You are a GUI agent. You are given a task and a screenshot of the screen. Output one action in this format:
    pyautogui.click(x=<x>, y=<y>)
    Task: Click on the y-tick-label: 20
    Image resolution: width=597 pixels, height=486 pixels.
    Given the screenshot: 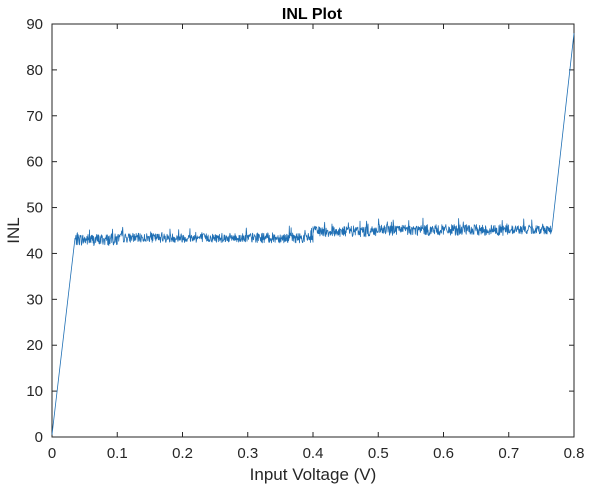 What is the action you would take?
    pyautogui.click(x=34, y=345)
    